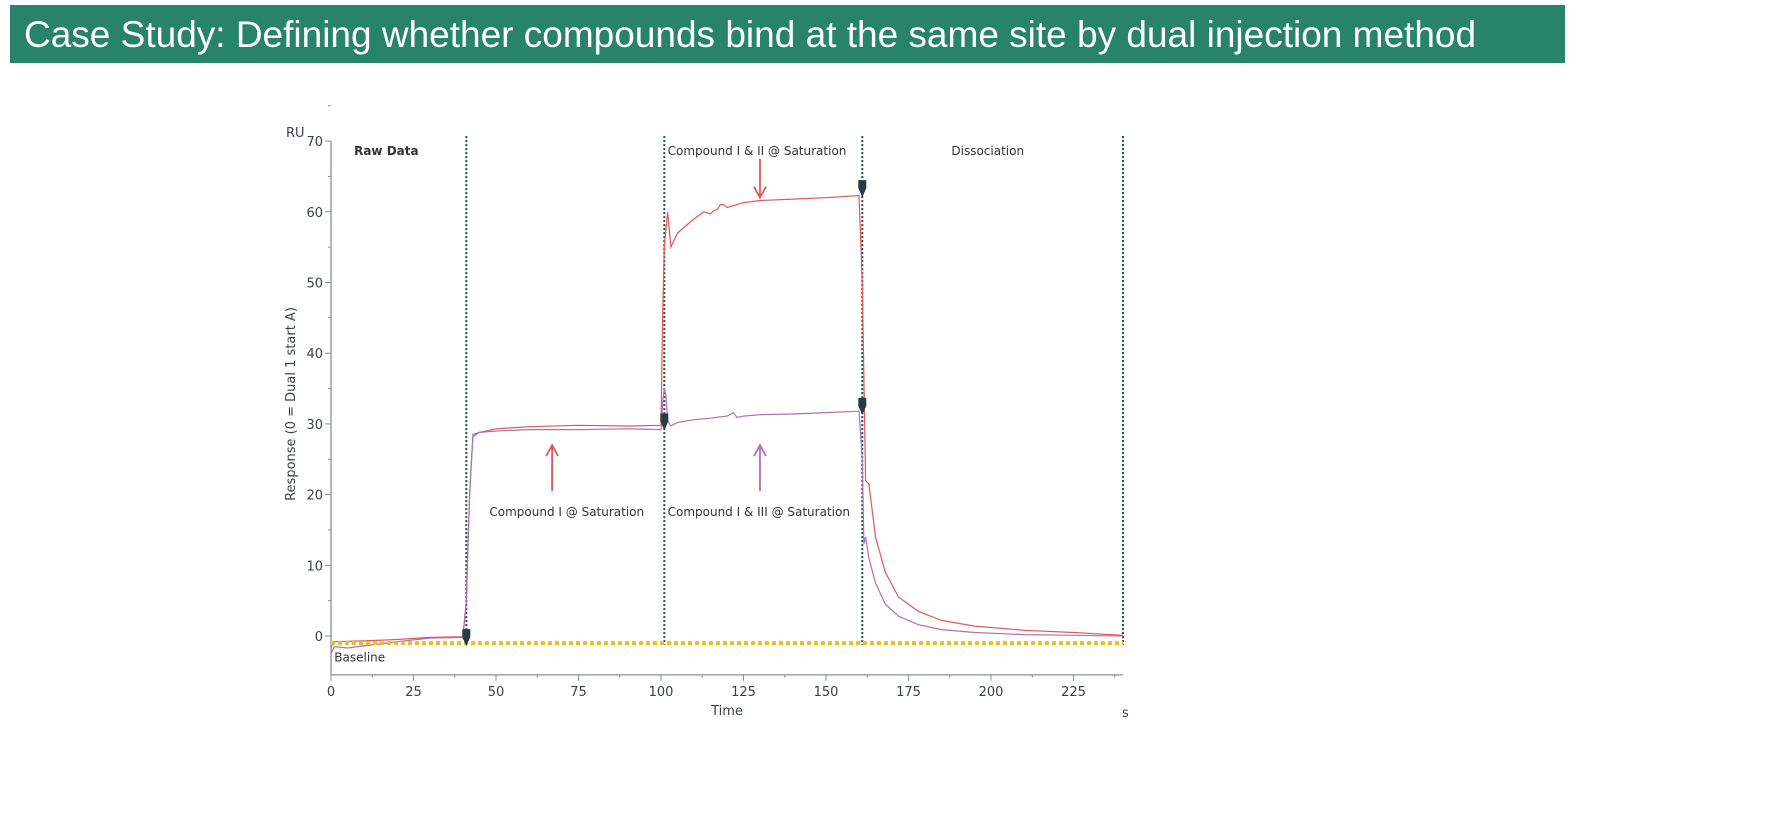 Image resolution: width=1790 pixels, height=835 pixels. Describe the element at coordinates (413, 692) in the screenshot. I see `x-tick-label: 25` at that location.